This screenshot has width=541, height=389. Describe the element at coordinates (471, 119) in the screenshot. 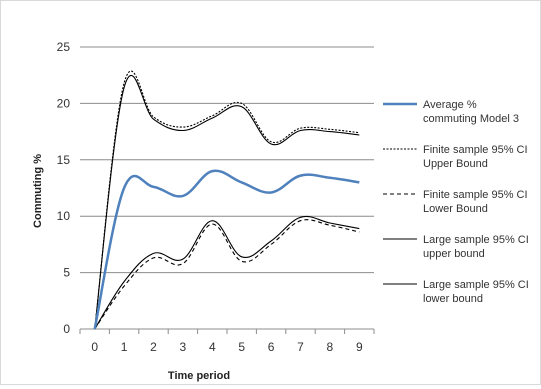

I see `legend-label: commuting Model 3` at that location.